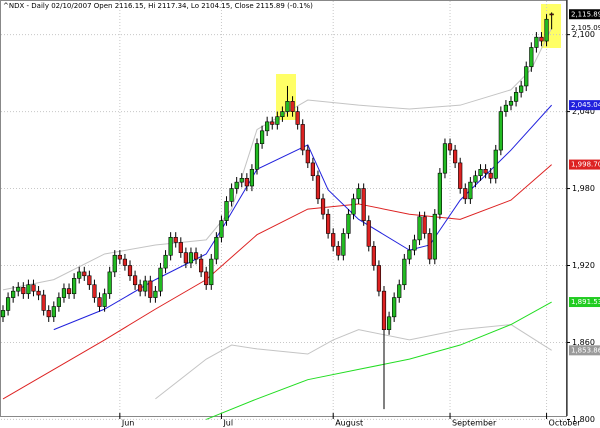 This screenshot has width=600, height=428. Describe the element at coordinates (349, 423) in the screenshot. I see `x-tick-label: August` at that location.